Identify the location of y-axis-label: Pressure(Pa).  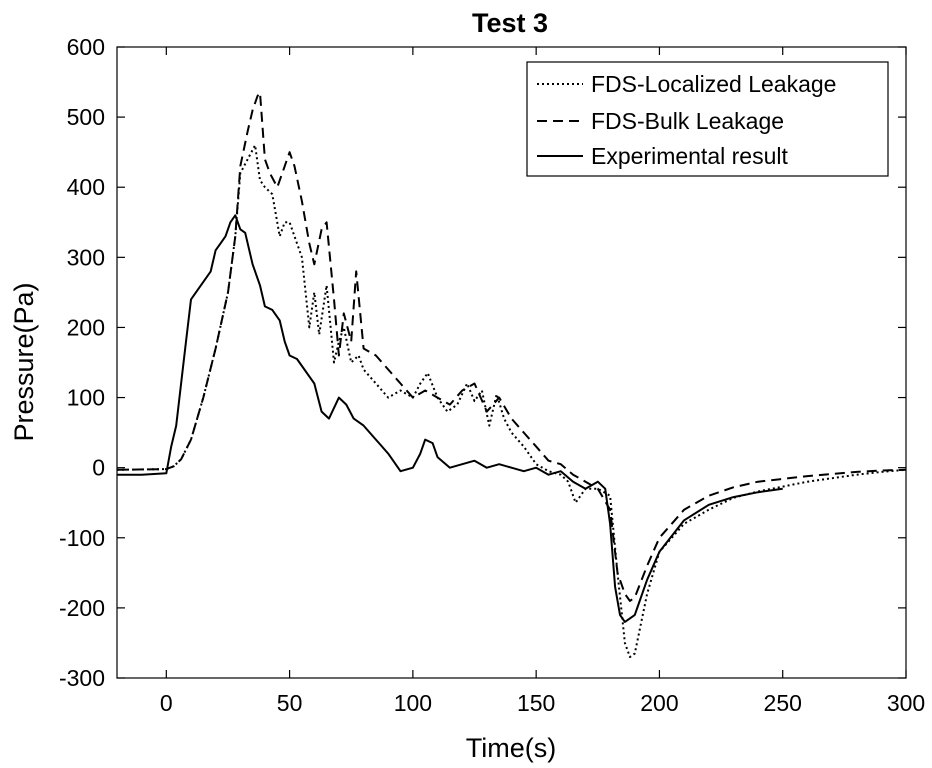
(24, 361).